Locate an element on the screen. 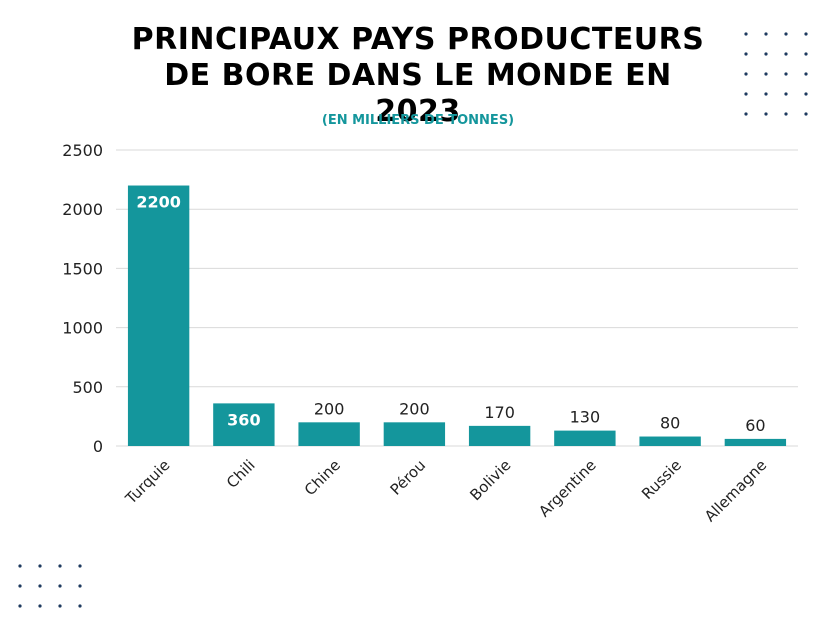 The width and height of the screenshot is (836, 624). chart-subtitle: (EN MILLIERS DE TONNES) is located at coordinates (418, 120).